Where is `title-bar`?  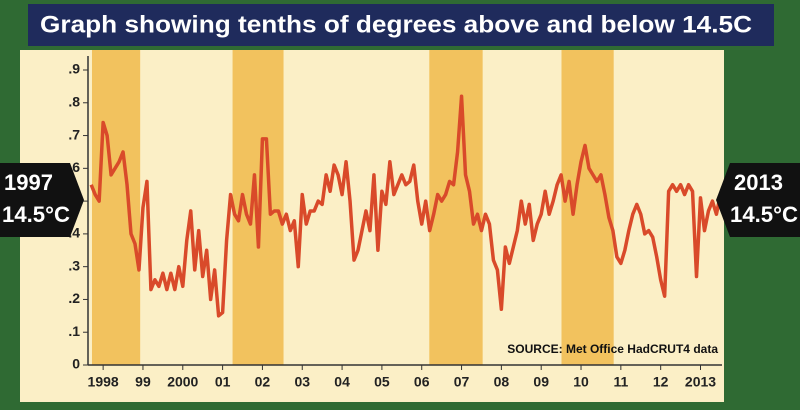
title-bar is located at coordinates (401, 25).